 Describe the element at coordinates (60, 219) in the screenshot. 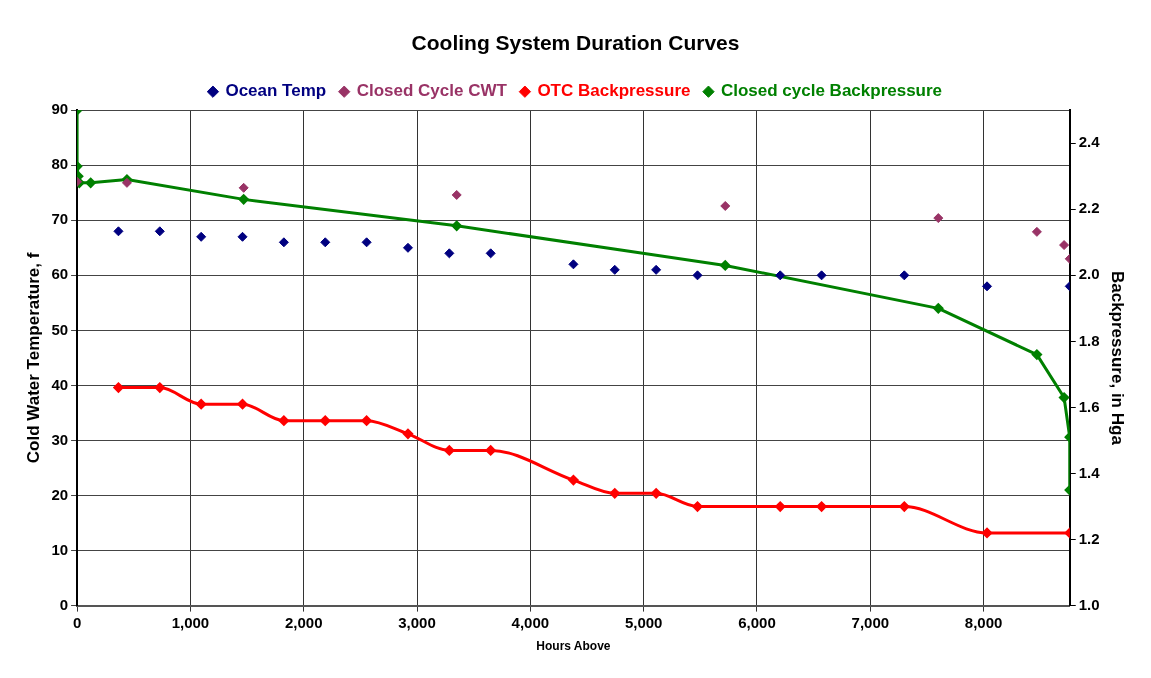

I see `y-tick-label: 70` at that location.